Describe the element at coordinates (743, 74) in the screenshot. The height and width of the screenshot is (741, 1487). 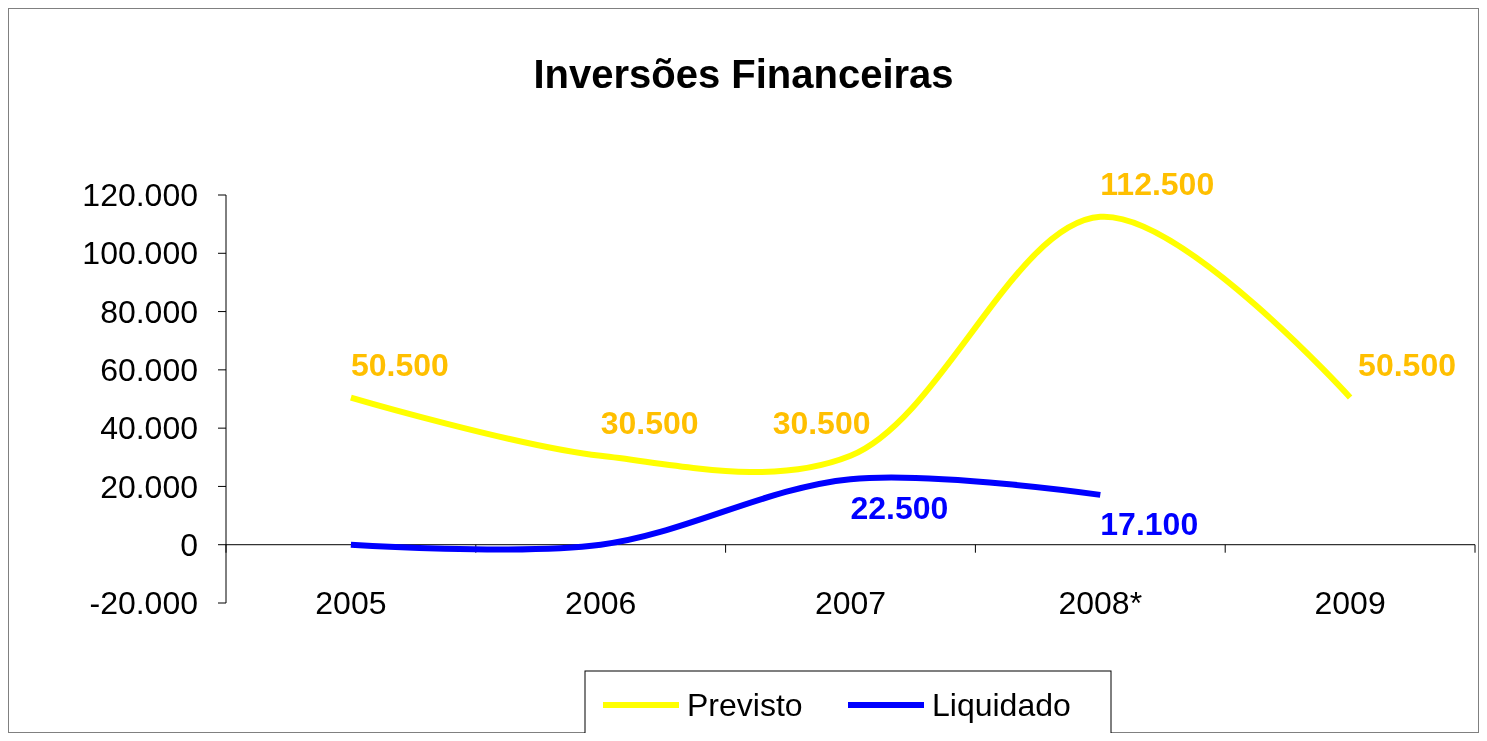
I see `chart-title: Inversões Financeiras` at that location.